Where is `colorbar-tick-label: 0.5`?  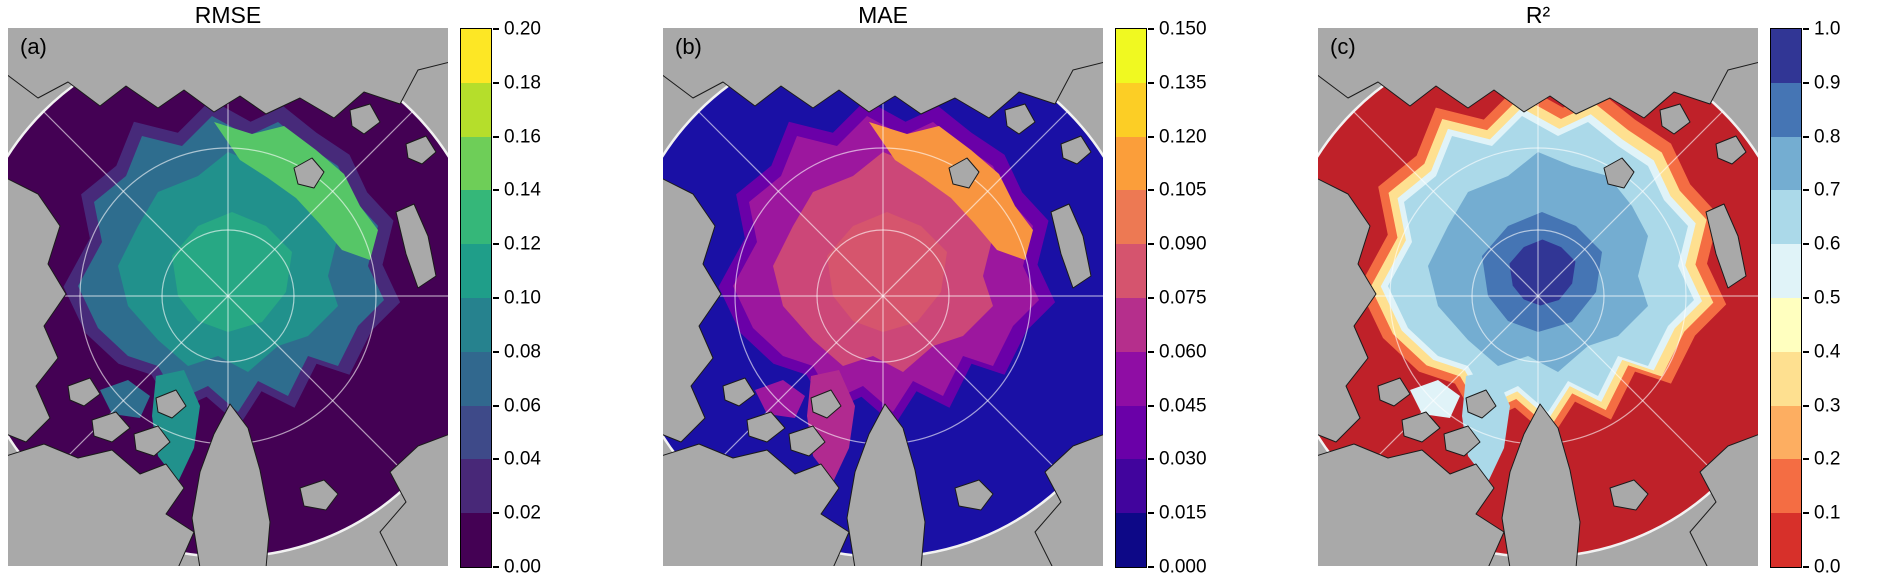
colorbar-tick-label: 0.5 is located at coordinates (1827, 298).